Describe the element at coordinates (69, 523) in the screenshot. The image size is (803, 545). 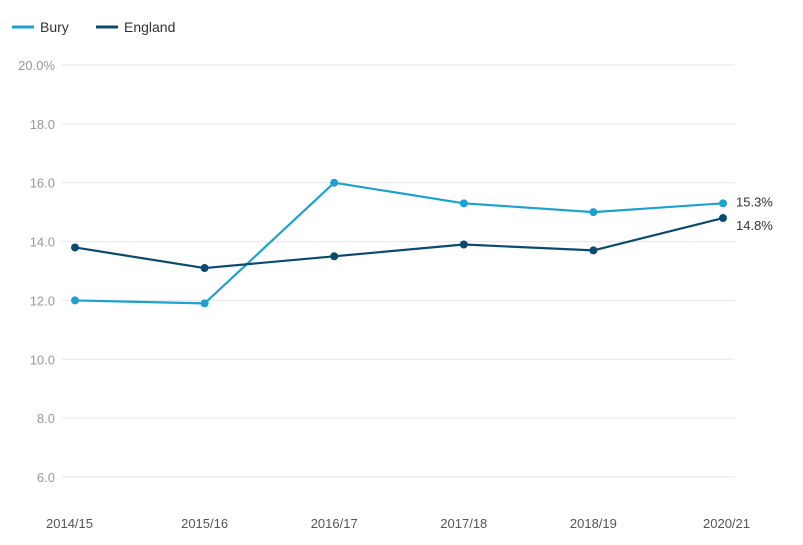
I see `x-tick-label: 2014/15` at that location.